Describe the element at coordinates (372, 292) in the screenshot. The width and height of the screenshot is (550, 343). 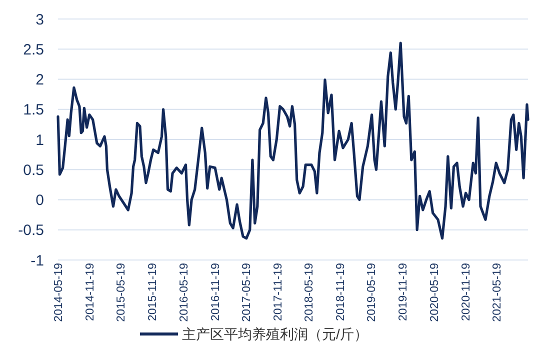
I see `x-tick-label: 2019-05-19` at that location.